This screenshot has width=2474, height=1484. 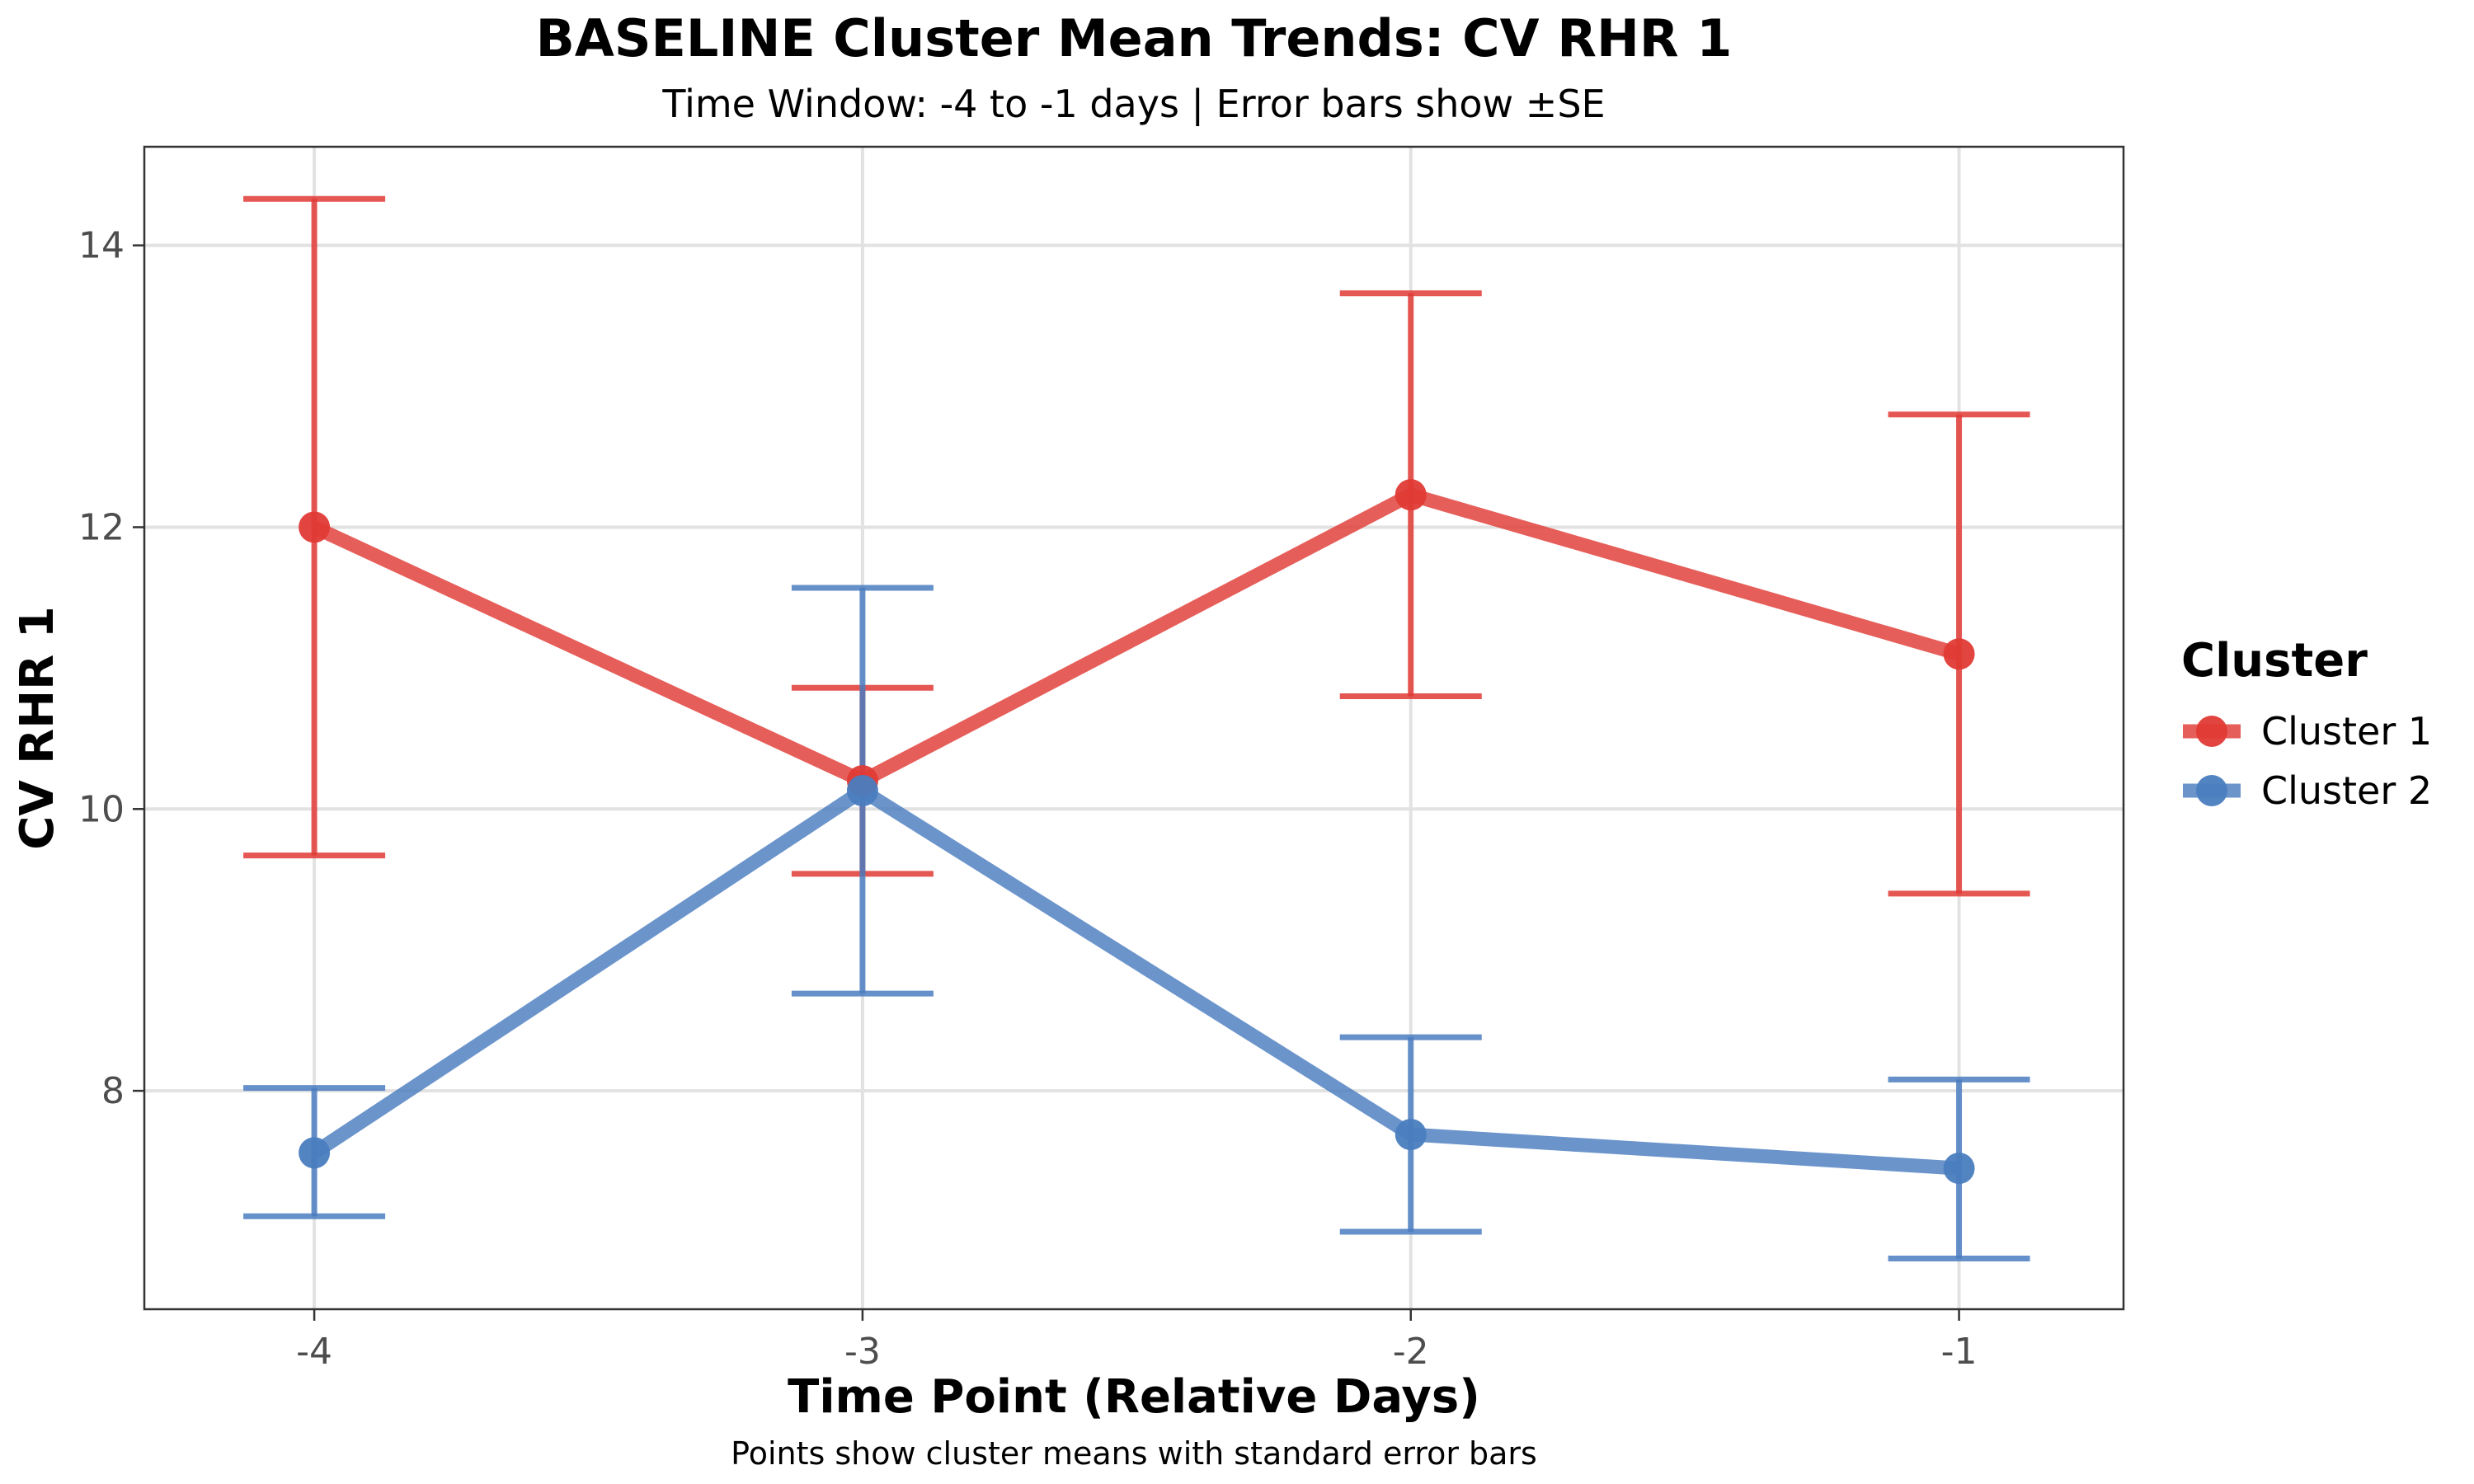 I want to click on y-tick-label: 14, so click(x=101, y=246).